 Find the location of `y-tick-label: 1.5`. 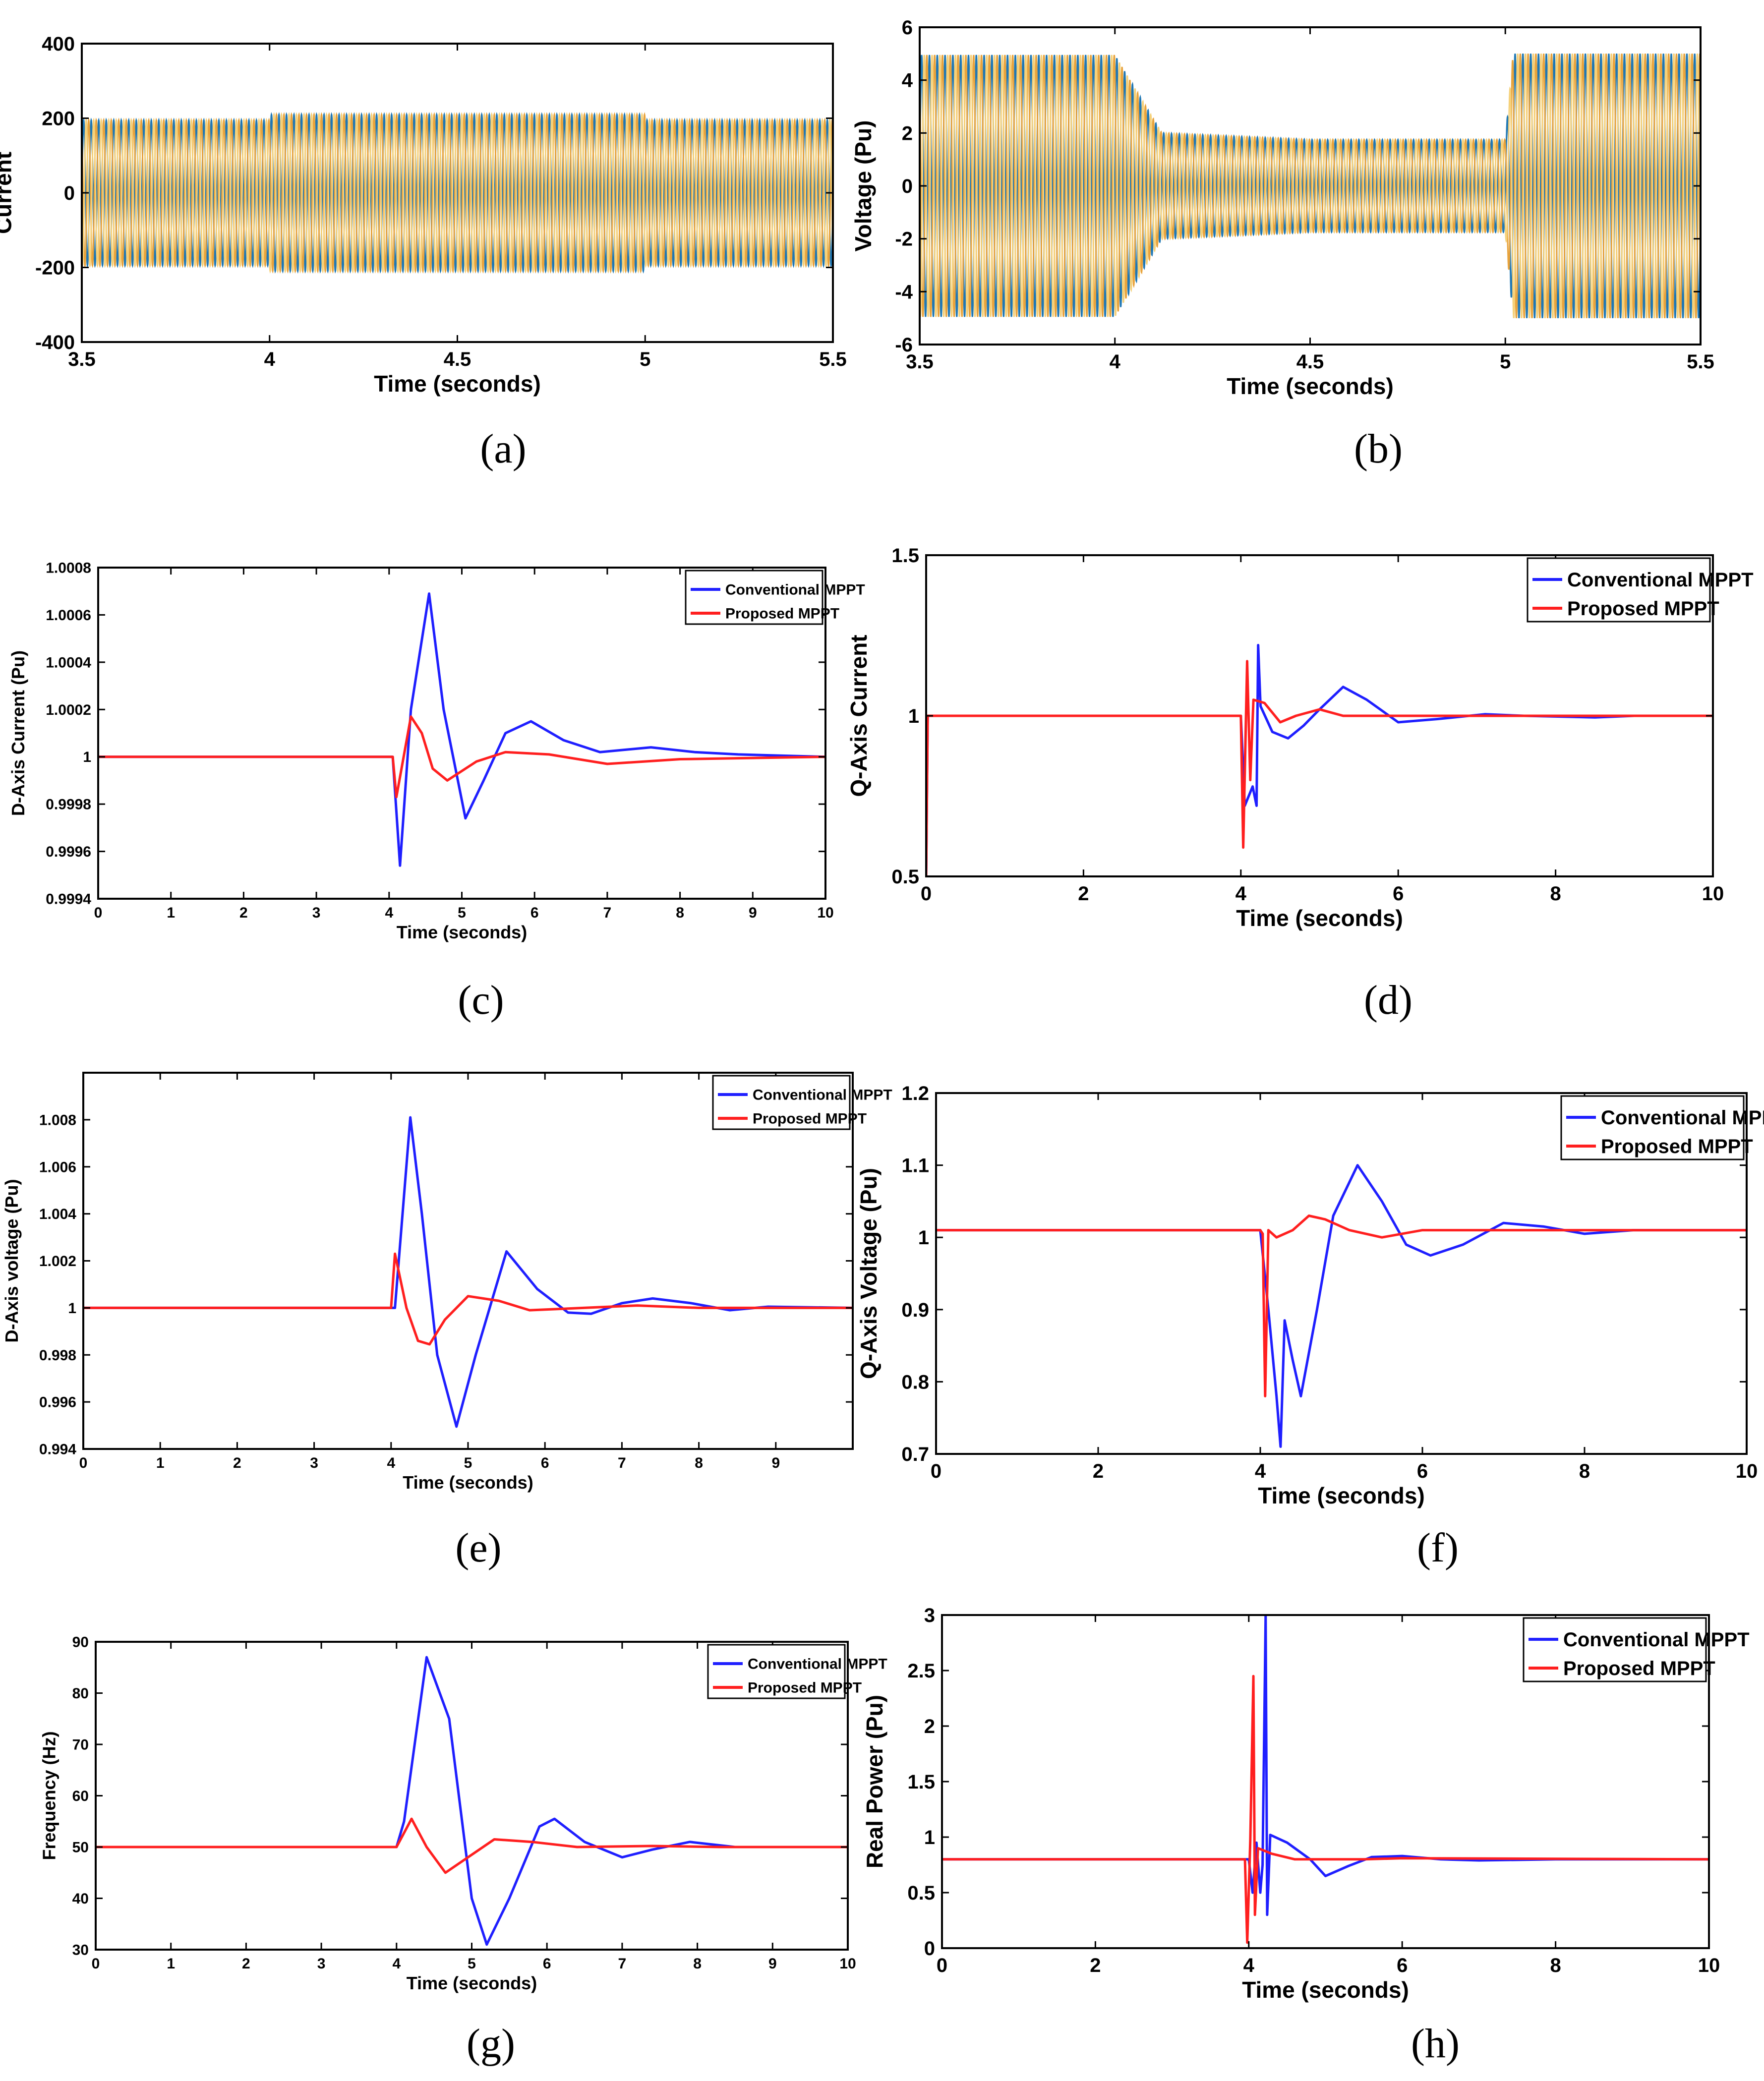

y-tick-label: 1.5 is located at coordinates (905, 556).